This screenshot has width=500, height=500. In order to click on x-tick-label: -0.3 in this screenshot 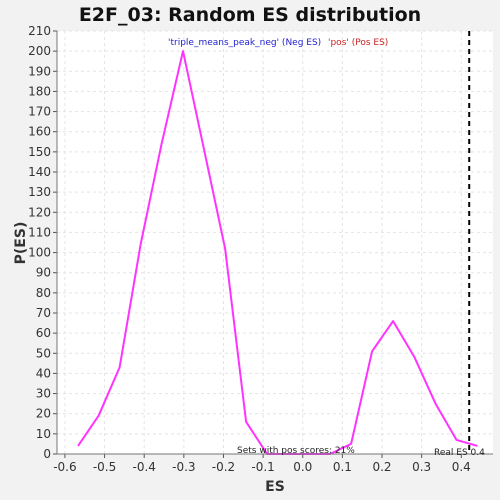, I will do `click(183, 467)`.